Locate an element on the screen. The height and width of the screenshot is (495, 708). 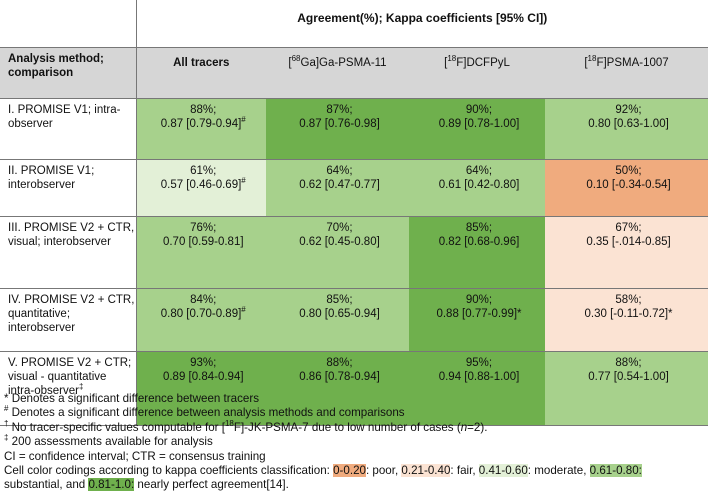
legend-near-perfect: 0.81-1.0: is located at coordinates (111, 485).